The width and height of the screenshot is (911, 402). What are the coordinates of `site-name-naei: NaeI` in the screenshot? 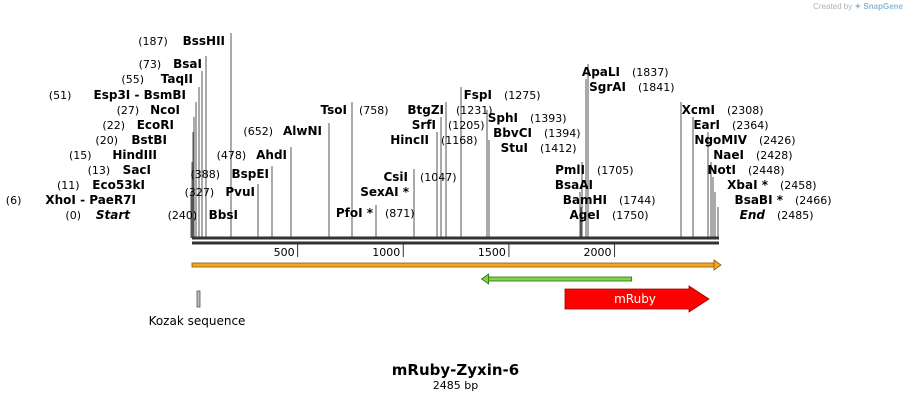 It's located at (728, 155).